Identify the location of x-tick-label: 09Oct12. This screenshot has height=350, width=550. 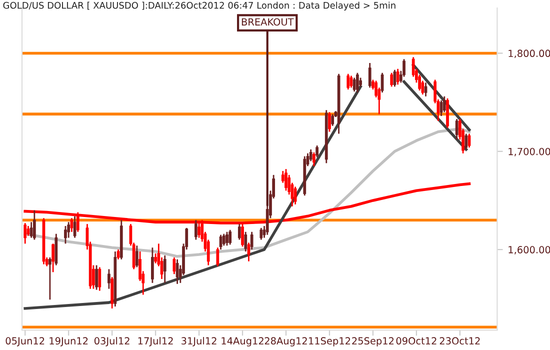
(416, 341).